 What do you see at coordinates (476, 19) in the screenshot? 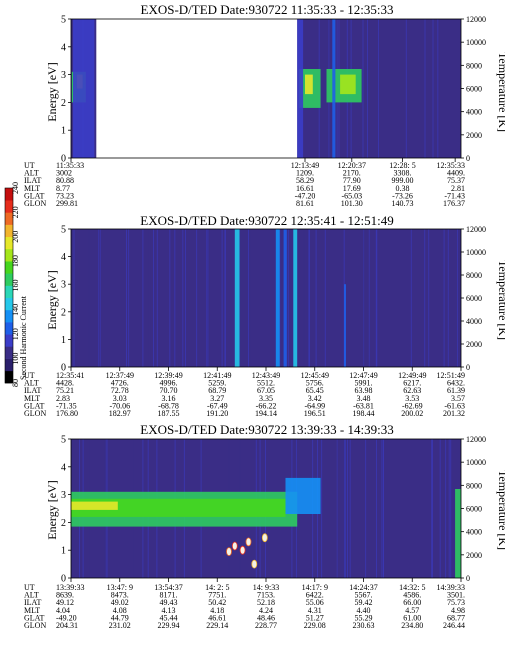
I see `y2-tick-label: 12000` at bounding box center [476, 19].